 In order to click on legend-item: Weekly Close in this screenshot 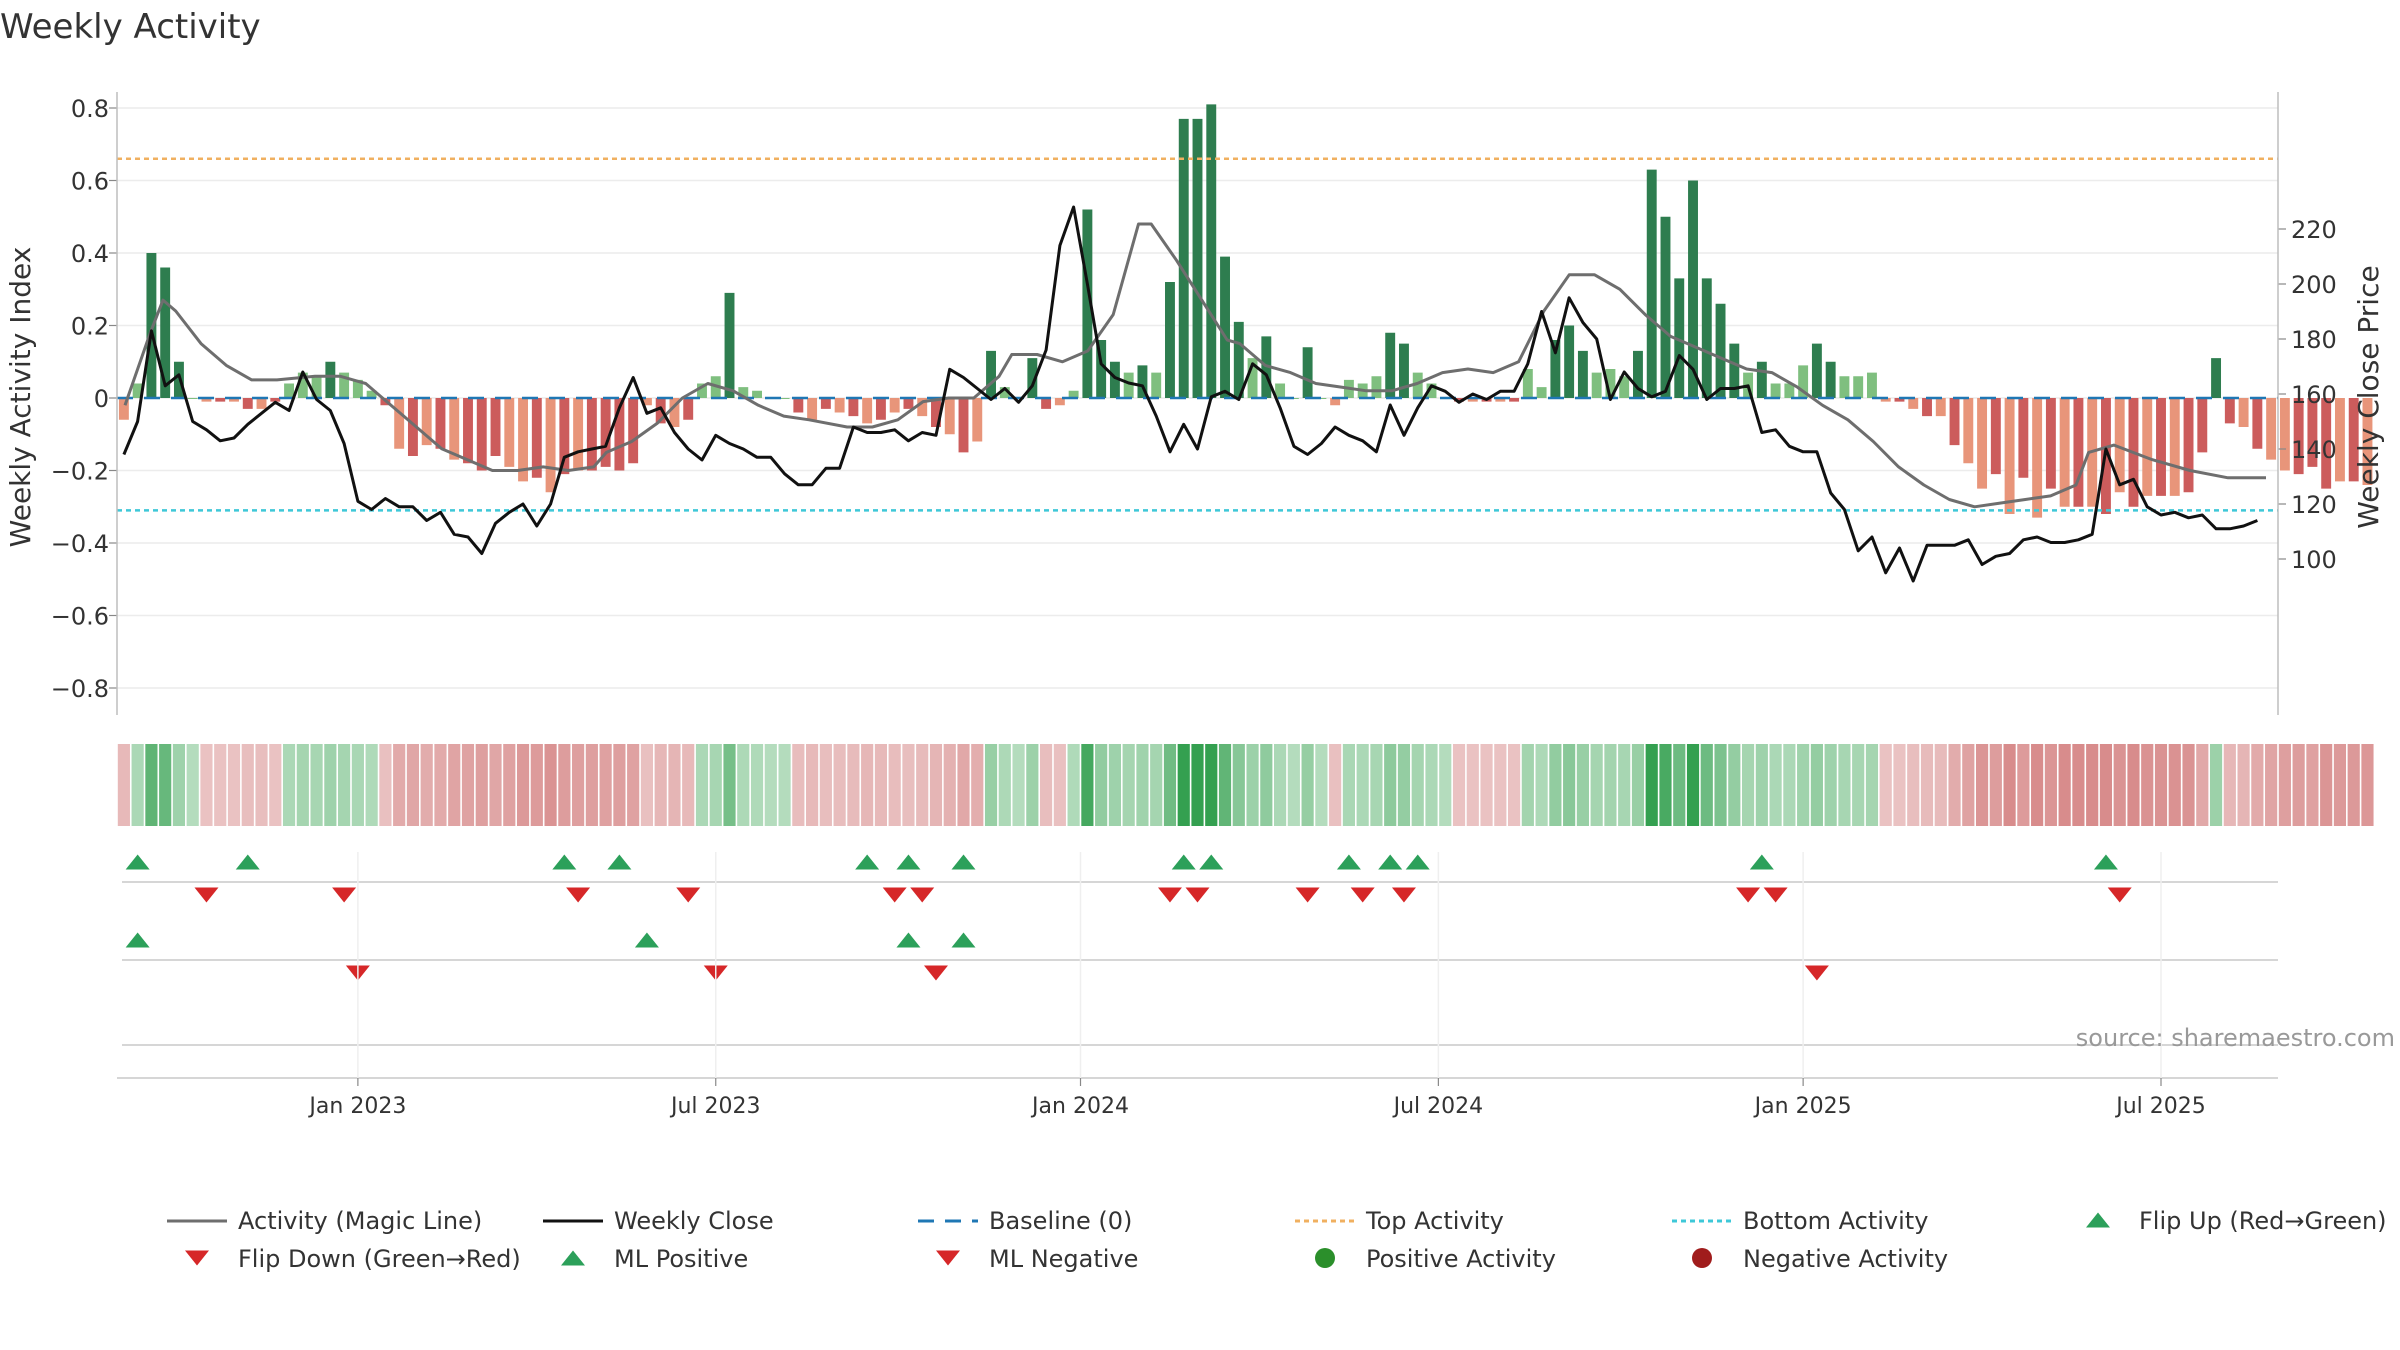, I will do `click(658, 1221)`.